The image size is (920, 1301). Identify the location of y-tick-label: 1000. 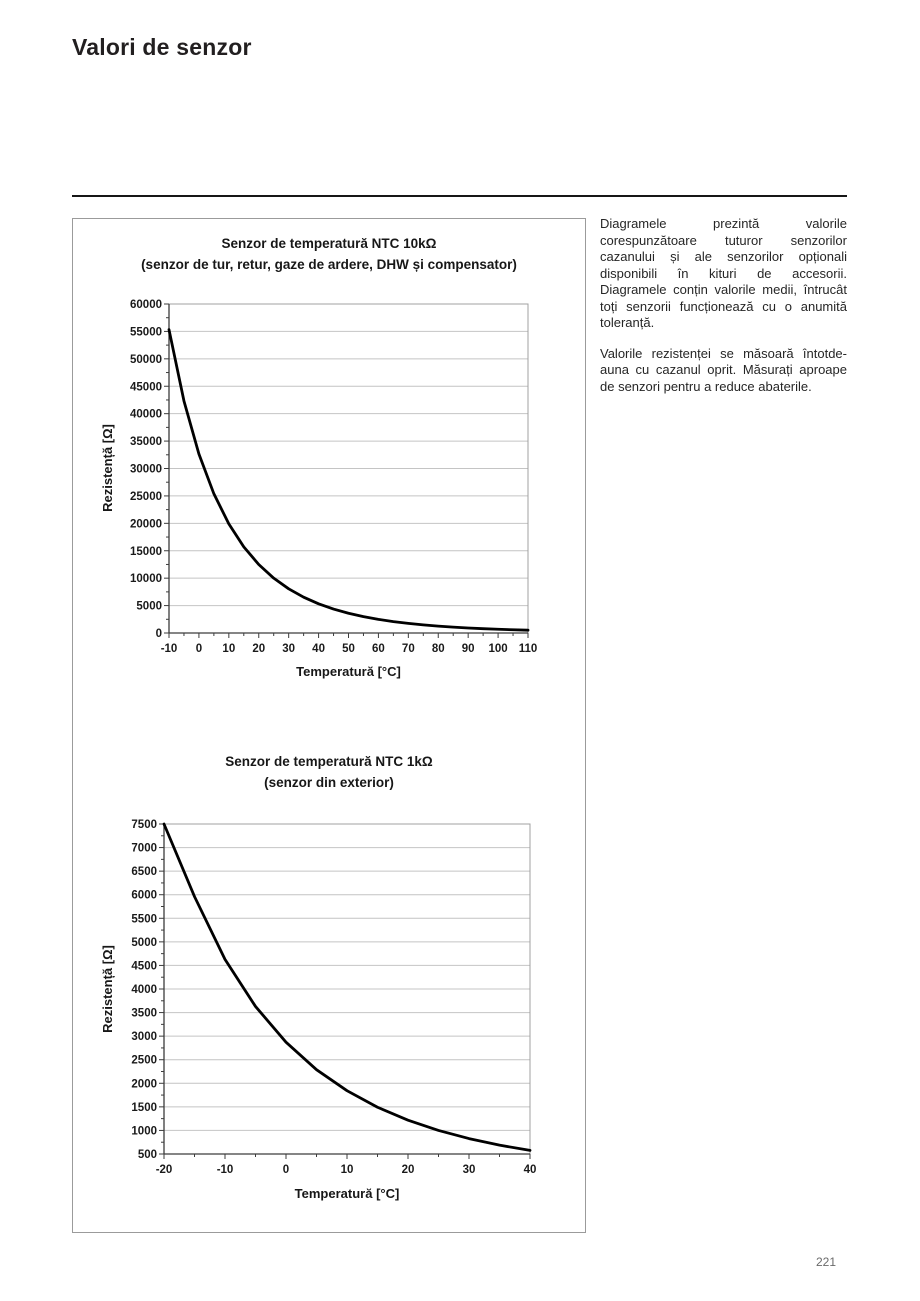
(144, 1131).